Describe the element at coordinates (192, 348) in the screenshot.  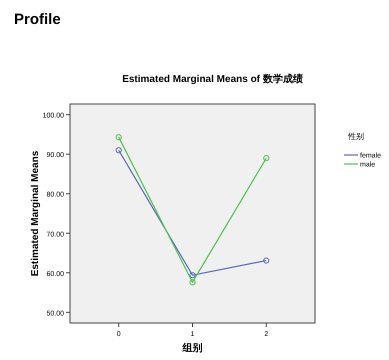
I see `x-axis-title: 组别` at that location.